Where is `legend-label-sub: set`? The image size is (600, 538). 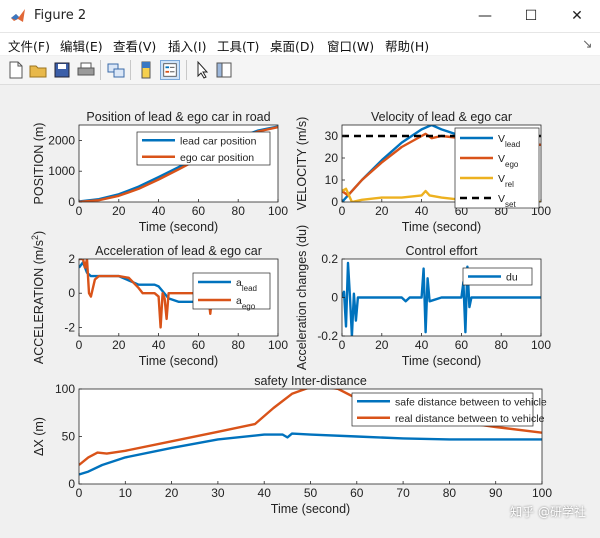
legend-label-sub: set is located at coordinates (510, 204).